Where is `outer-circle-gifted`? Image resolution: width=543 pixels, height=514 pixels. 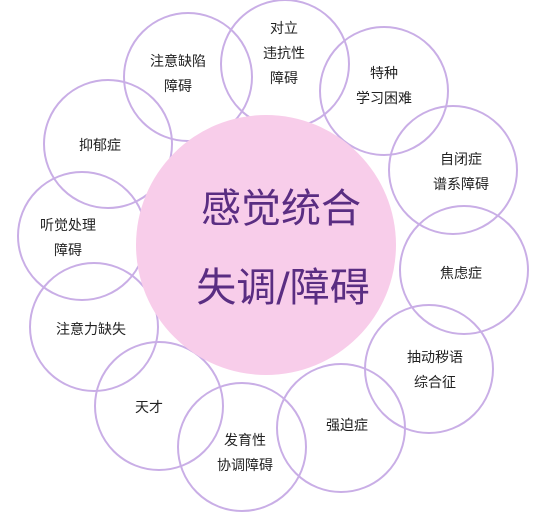 outer-circle-gifted is located at coordinates (159, 406).